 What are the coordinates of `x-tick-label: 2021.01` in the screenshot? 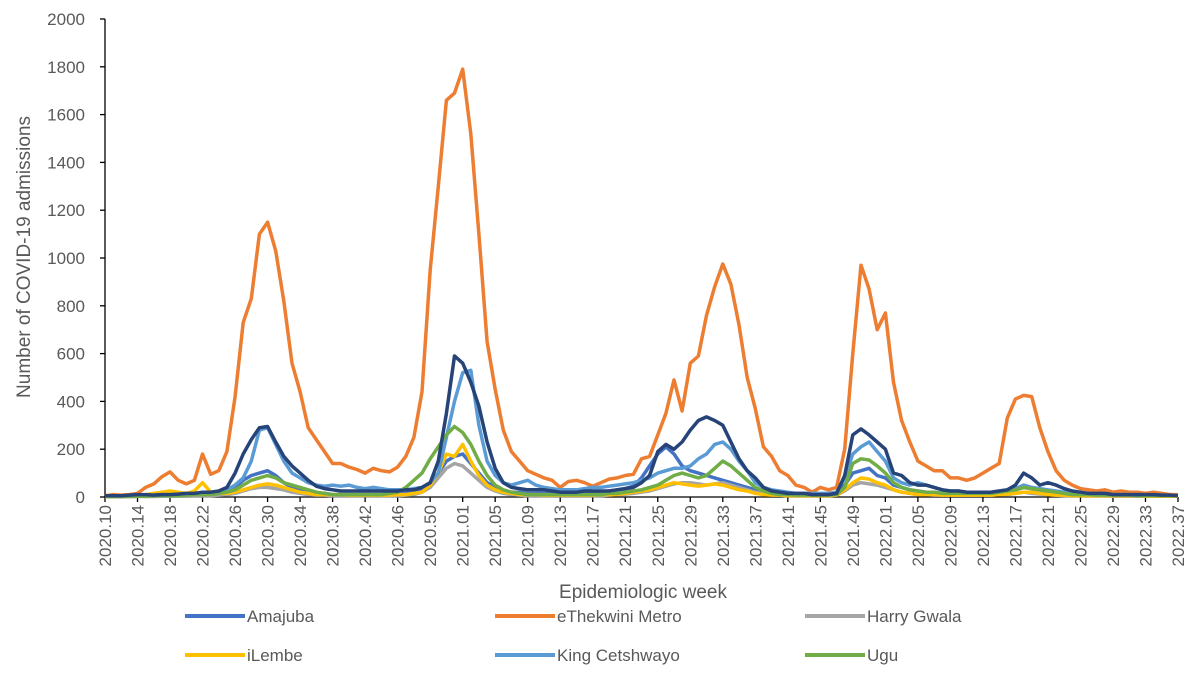 It's located at (463, 535).